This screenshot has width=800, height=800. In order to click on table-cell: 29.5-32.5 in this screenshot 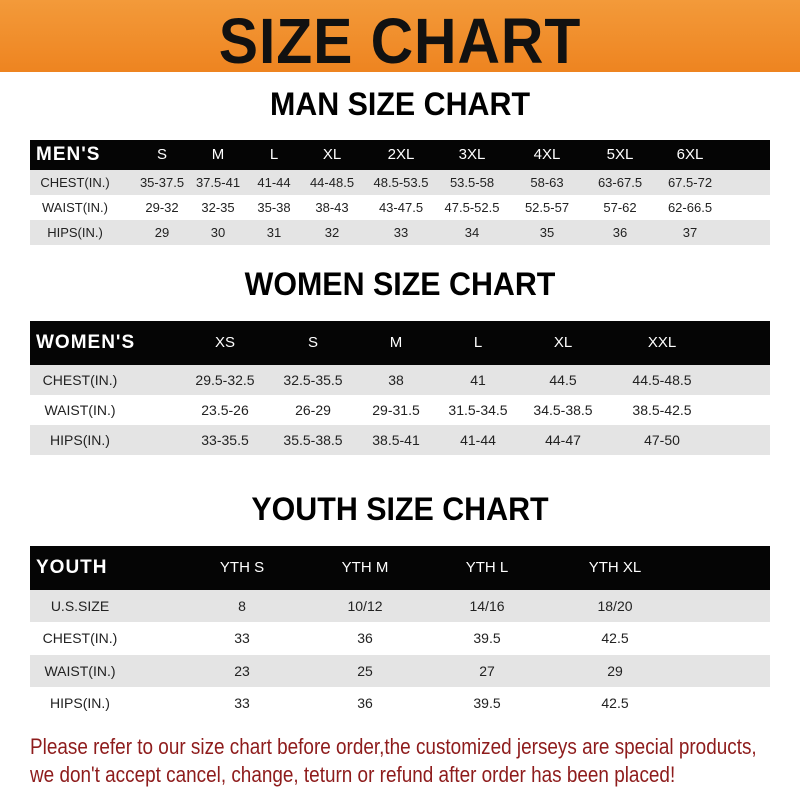, I will do `click(225, 380)`.